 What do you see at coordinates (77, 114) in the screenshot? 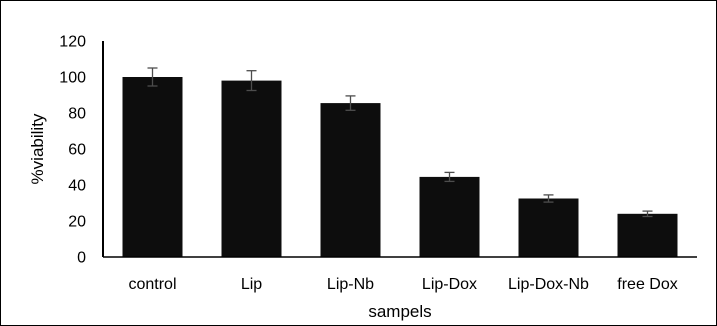
I see `y-tick-label: 80` at bounding box center [77, 114].